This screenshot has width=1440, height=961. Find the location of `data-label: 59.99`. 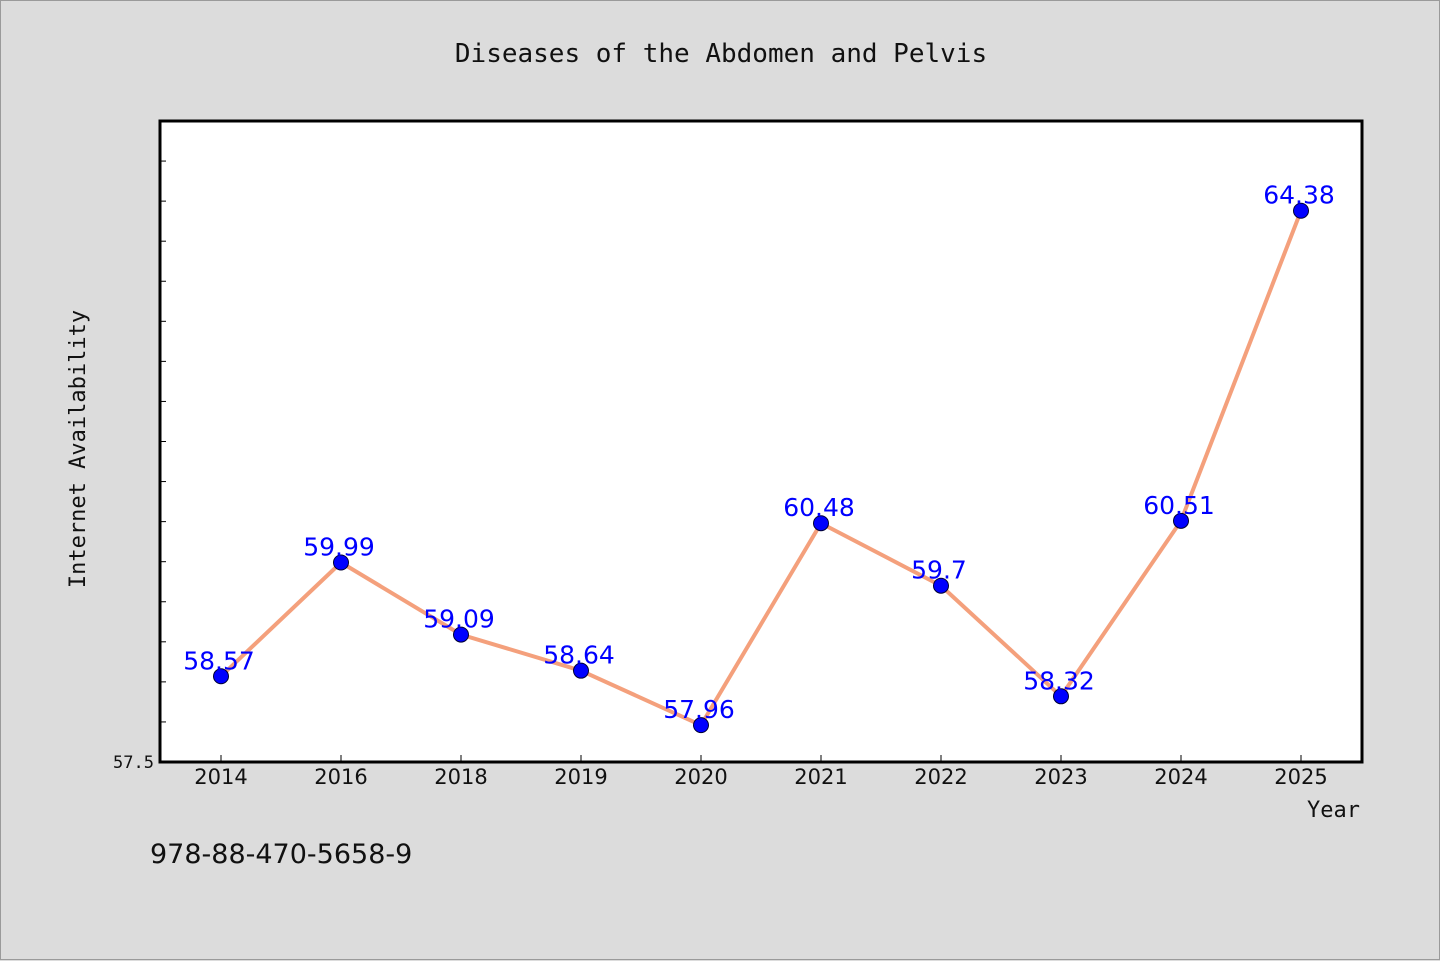

data-label: 59.99 is located at coordinates (339, 546).